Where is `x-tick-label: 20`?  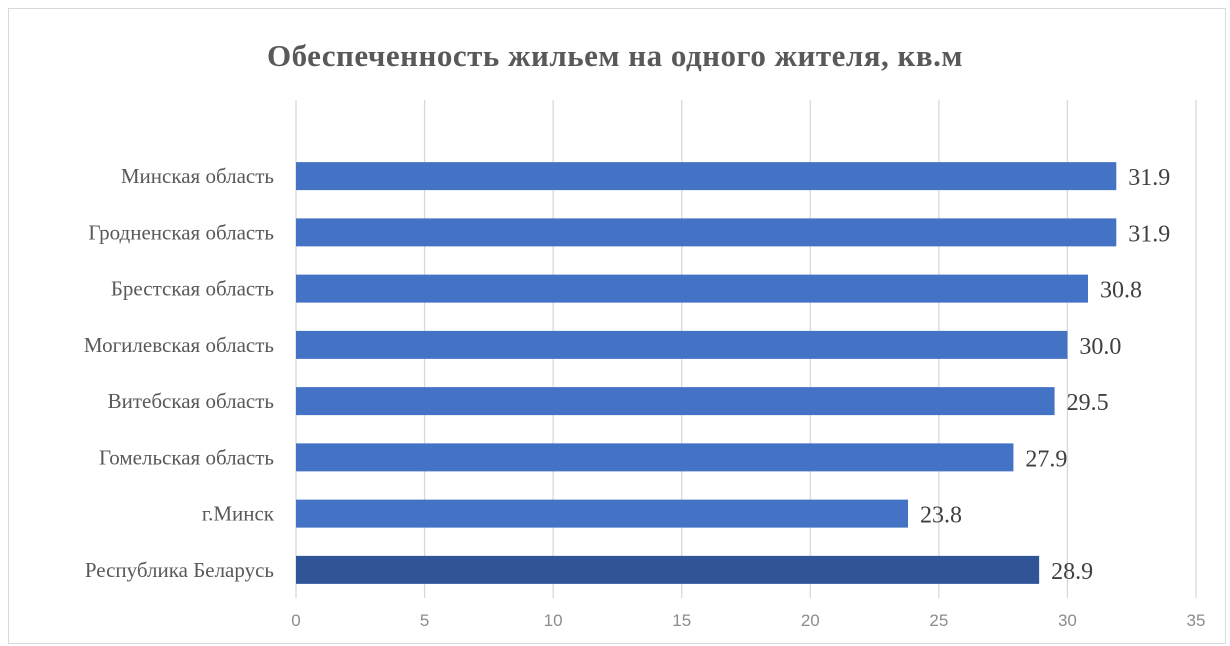 x-tick-label: 20 is located at coordinates (810, 620).